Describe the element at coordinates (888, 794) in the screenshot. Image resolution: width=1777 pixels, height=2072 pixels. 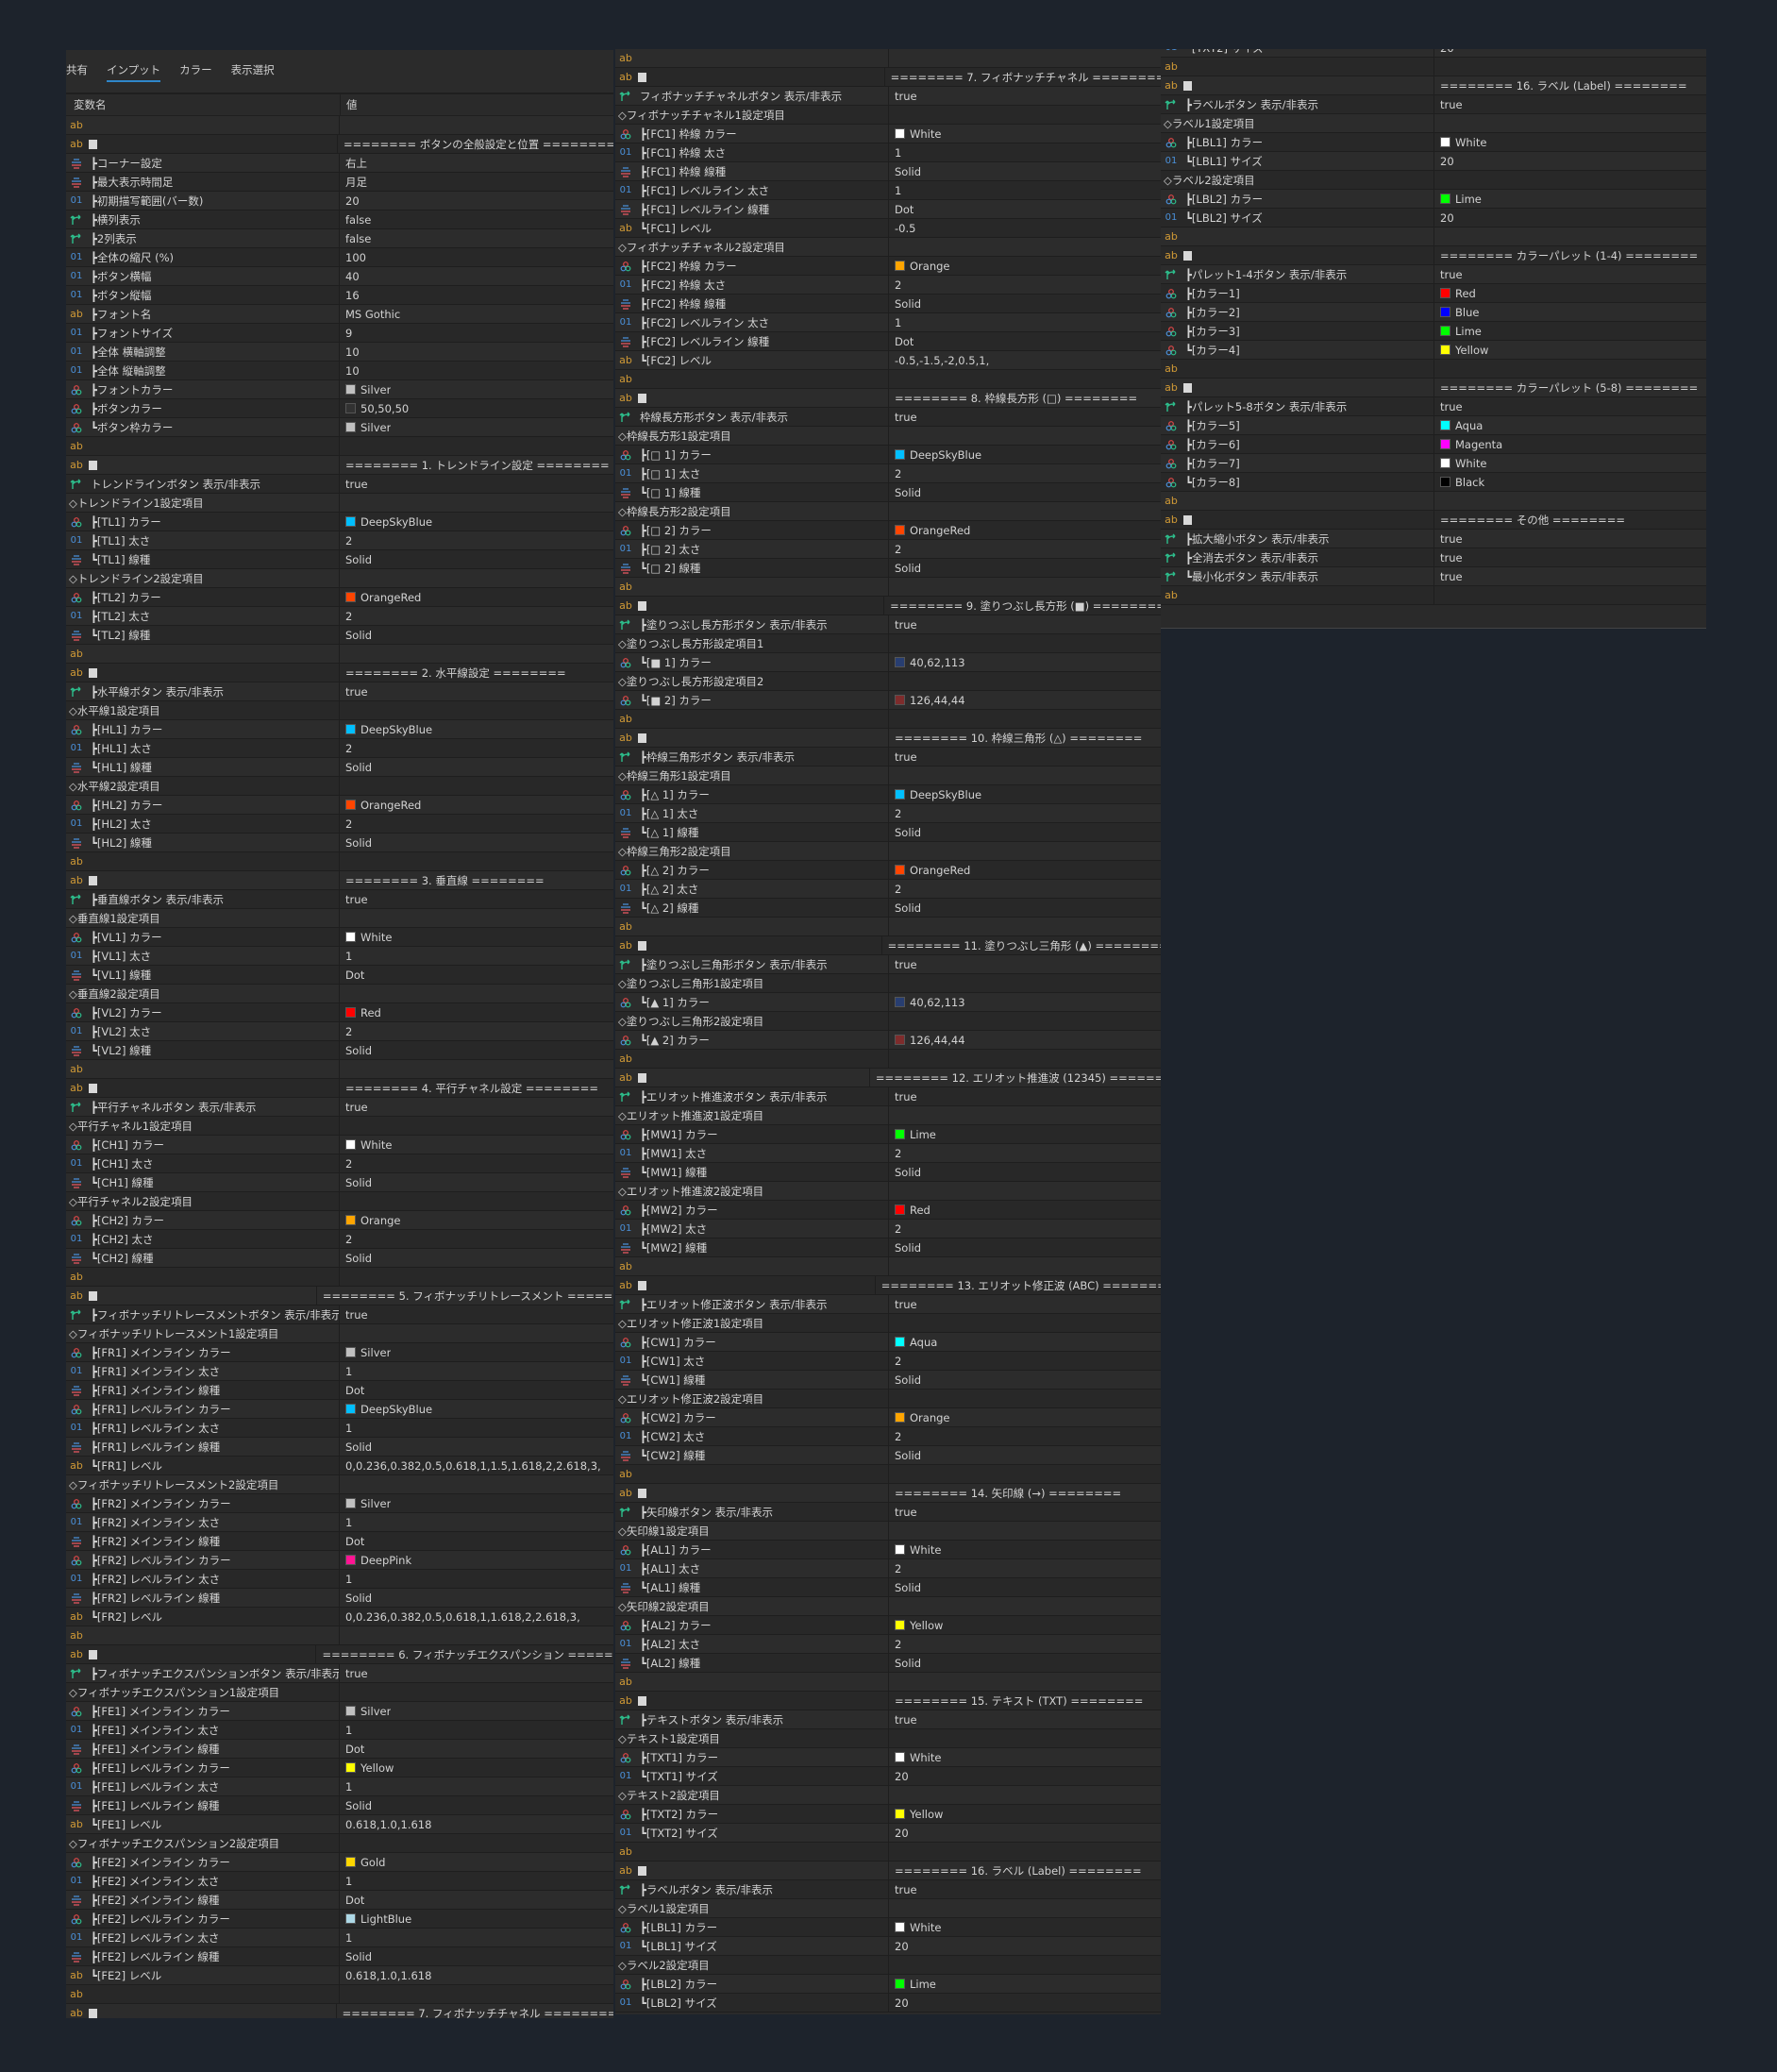
I see `parameter-row: ┣[△ 1] カラー DeepSkyBlue` at that location.